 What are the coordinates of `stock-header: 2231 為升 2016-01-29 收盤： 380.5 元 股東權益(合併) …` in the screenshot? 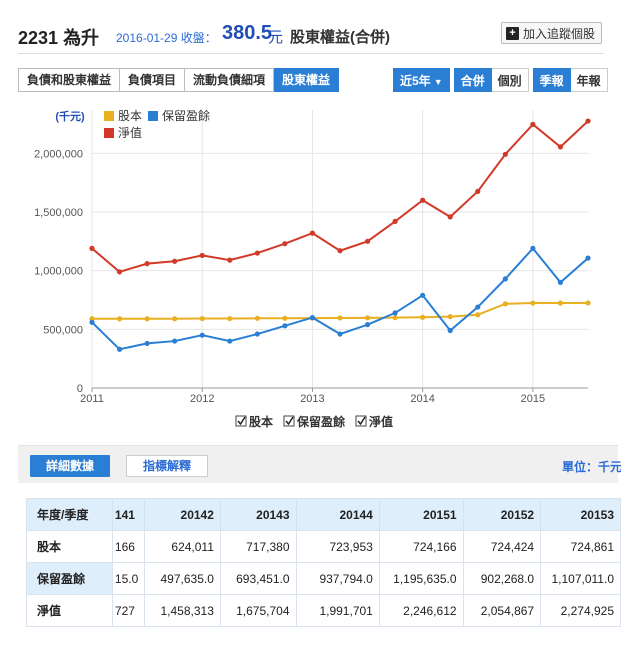 It's located at (311, 34).